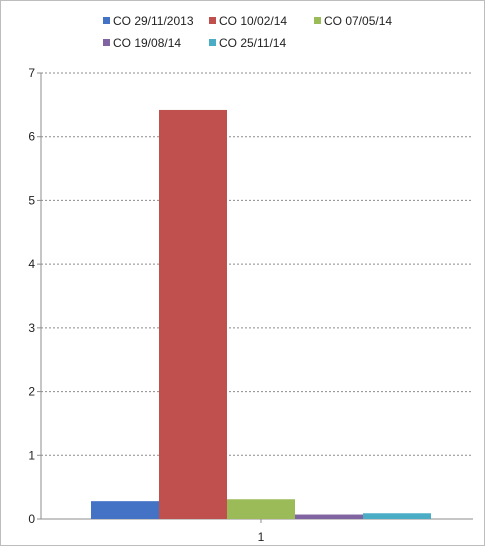 This screenshot has width=485, height=547. I want to click on y-tick-label: 1, so click(31, 455).